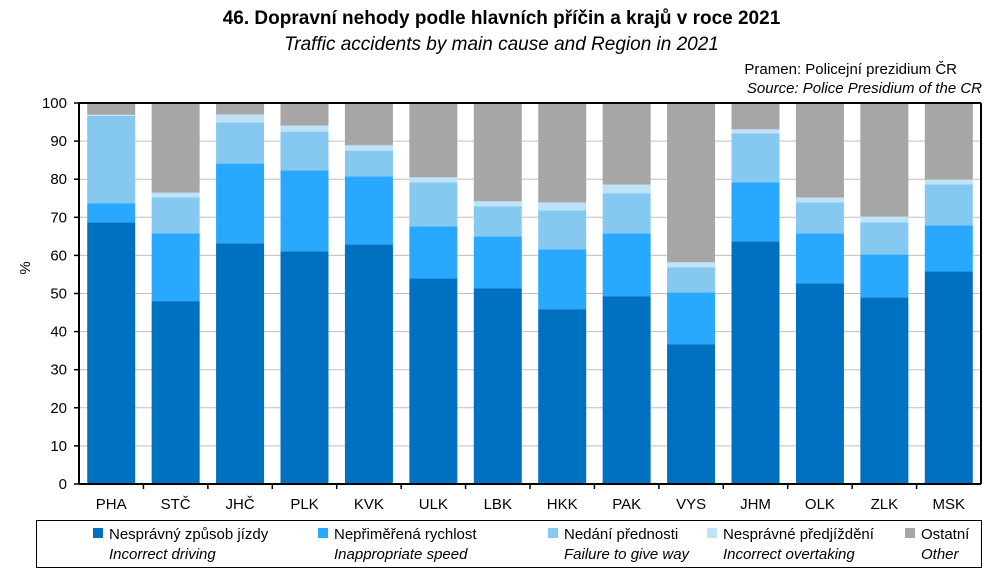 Image resolution: width=1003 pixels, height=578 pixels. What do you see at coordinates (240, 118) in the screenshot?
I see `bar-segment-jhč-s3` at bounding box center [240, 118].